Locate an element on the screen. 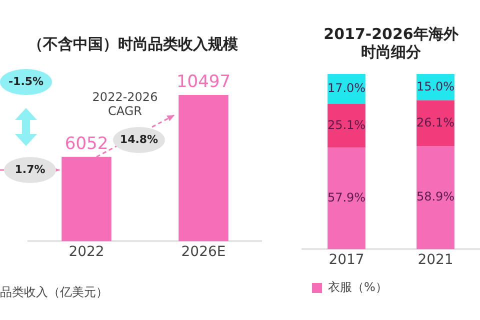 This screenshot has width=480, height=320. annotation: 14.8% is located at coordinates (139, 139).